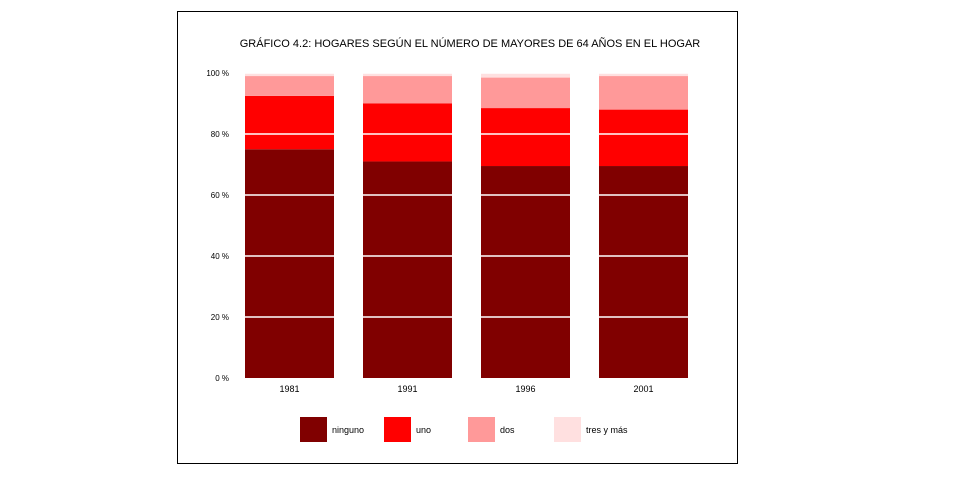  Describe the element at coordinates (222, 378) in the screenshot. I see `y-tick-label: 0 %` at that location.